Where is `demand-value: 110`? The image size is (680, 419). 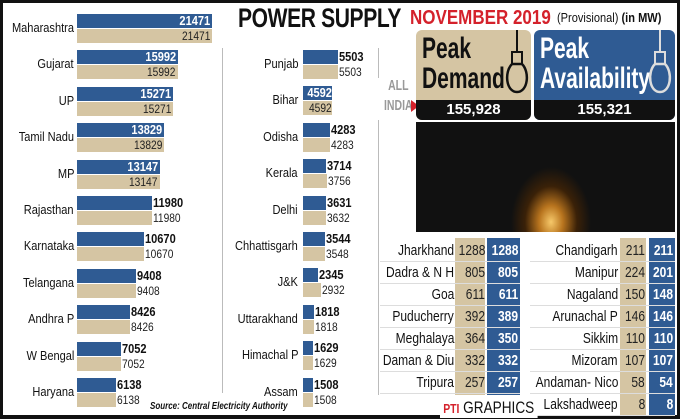 demand-value: 110 is located at coordinates (635, 338).